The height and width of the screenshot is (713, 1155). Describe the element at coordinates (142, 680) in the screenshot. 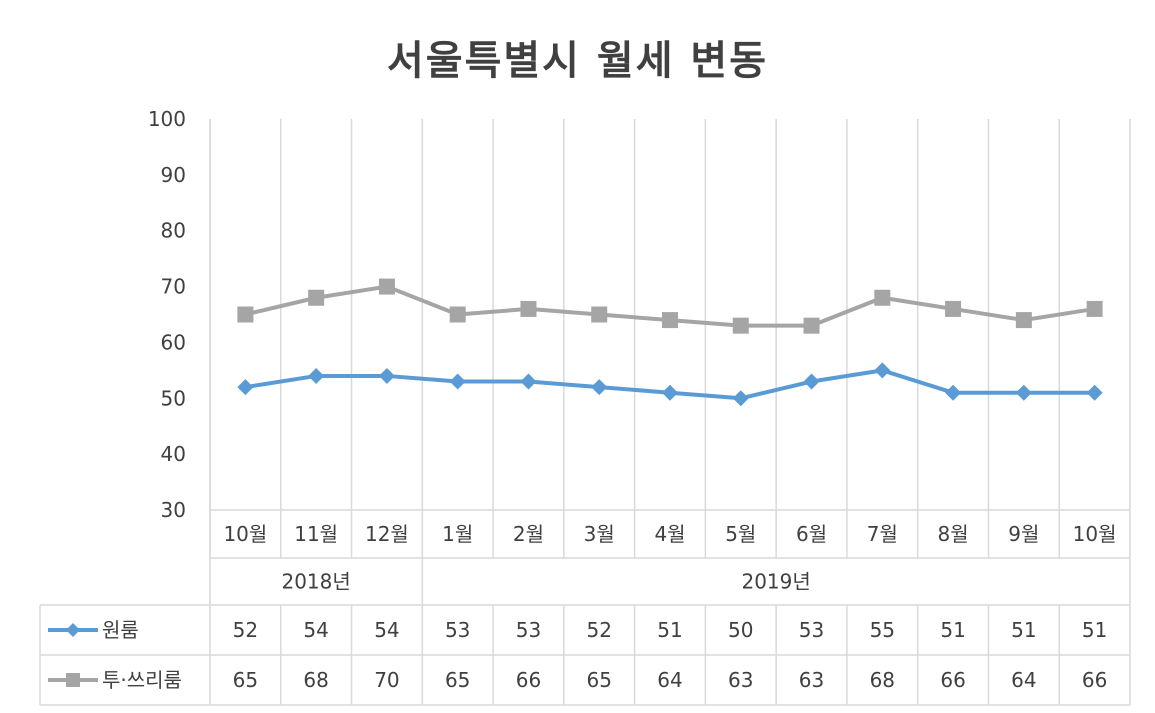

I see `legend-label: 투·쓰리룸` at that location.